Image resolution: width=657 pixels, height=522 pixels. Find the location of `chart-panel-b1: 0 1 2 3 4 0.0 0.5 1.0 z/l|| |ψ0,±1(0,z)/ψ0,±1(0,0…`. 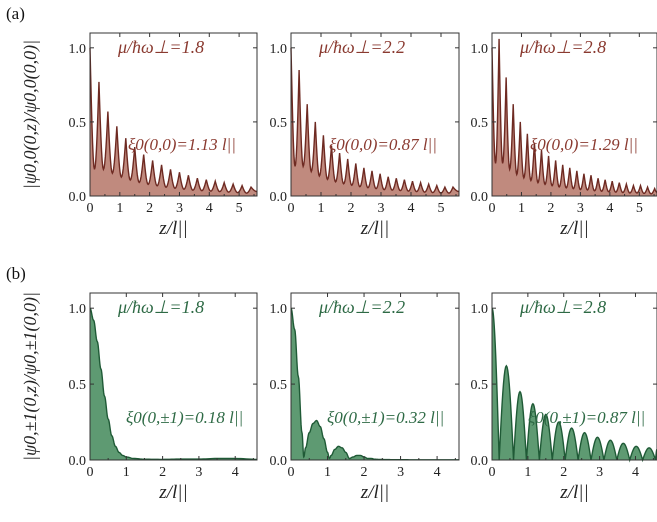

chart-panel-b1: 0 1 2 3 4 0.0 0.5 1.0 z/l|| |ψ0,±1(0,z)/ψ0,±1(0,0… is located at coordinates (139, 397).